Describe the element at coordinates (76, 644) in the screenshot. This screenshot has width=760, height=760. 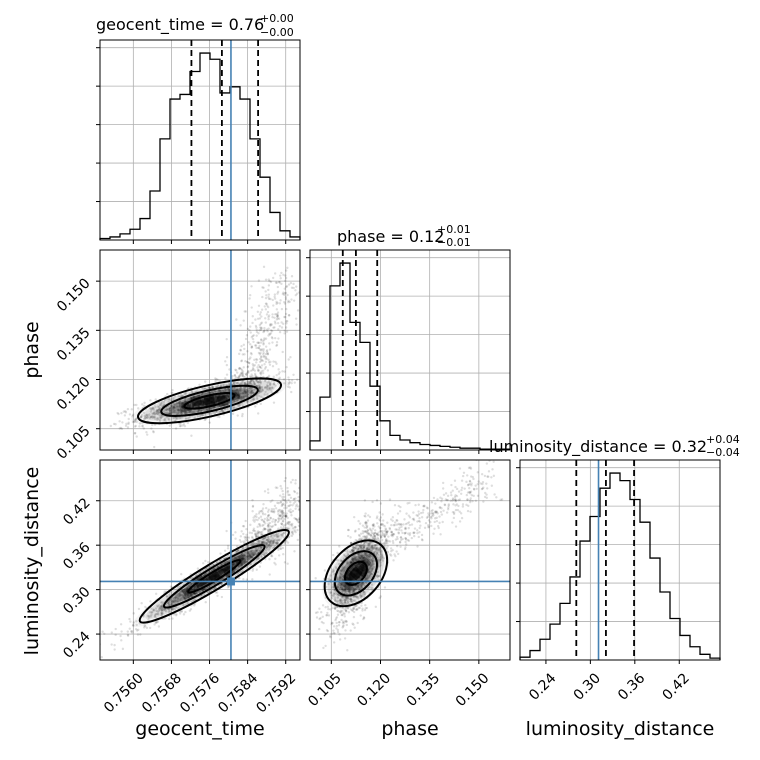
I see `ytick-label-luminosity_distance-0: 0.24` at that location.